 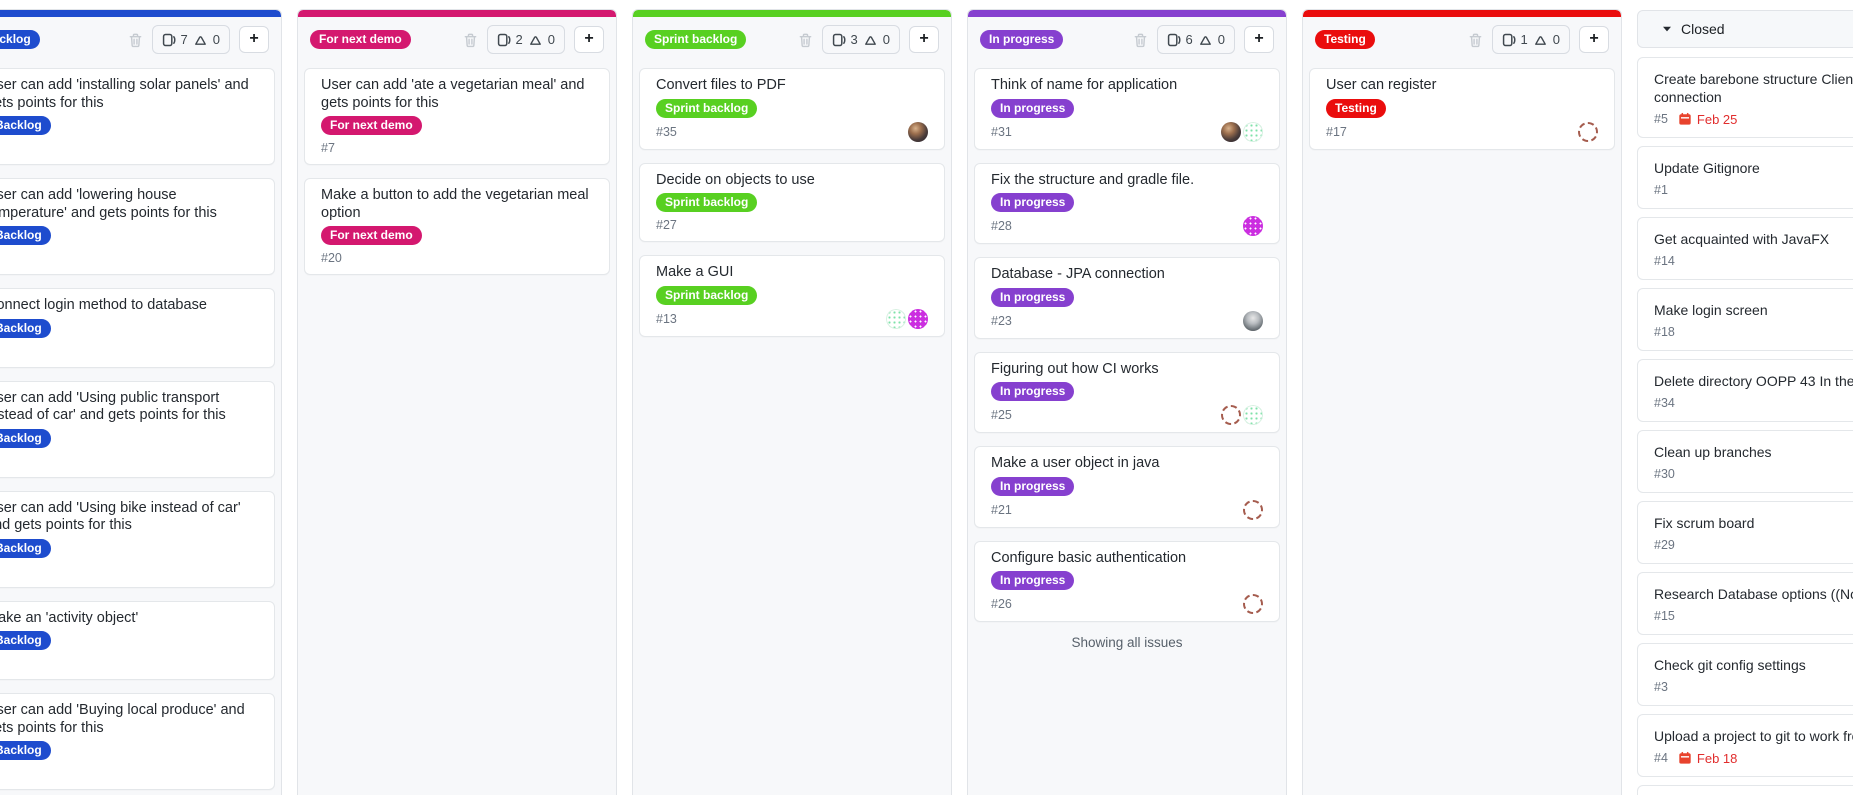 What do you see at coordinates (1707, 119) in the screenshot?
I see `due-date: Feb 25` at bounding box center [1707, 119].